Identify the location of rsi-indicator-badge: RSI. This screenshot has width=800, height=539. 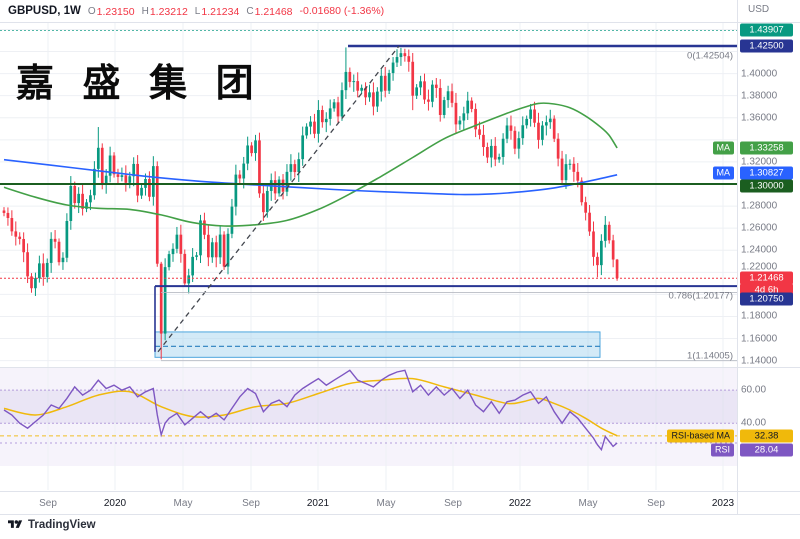
(722, 450).